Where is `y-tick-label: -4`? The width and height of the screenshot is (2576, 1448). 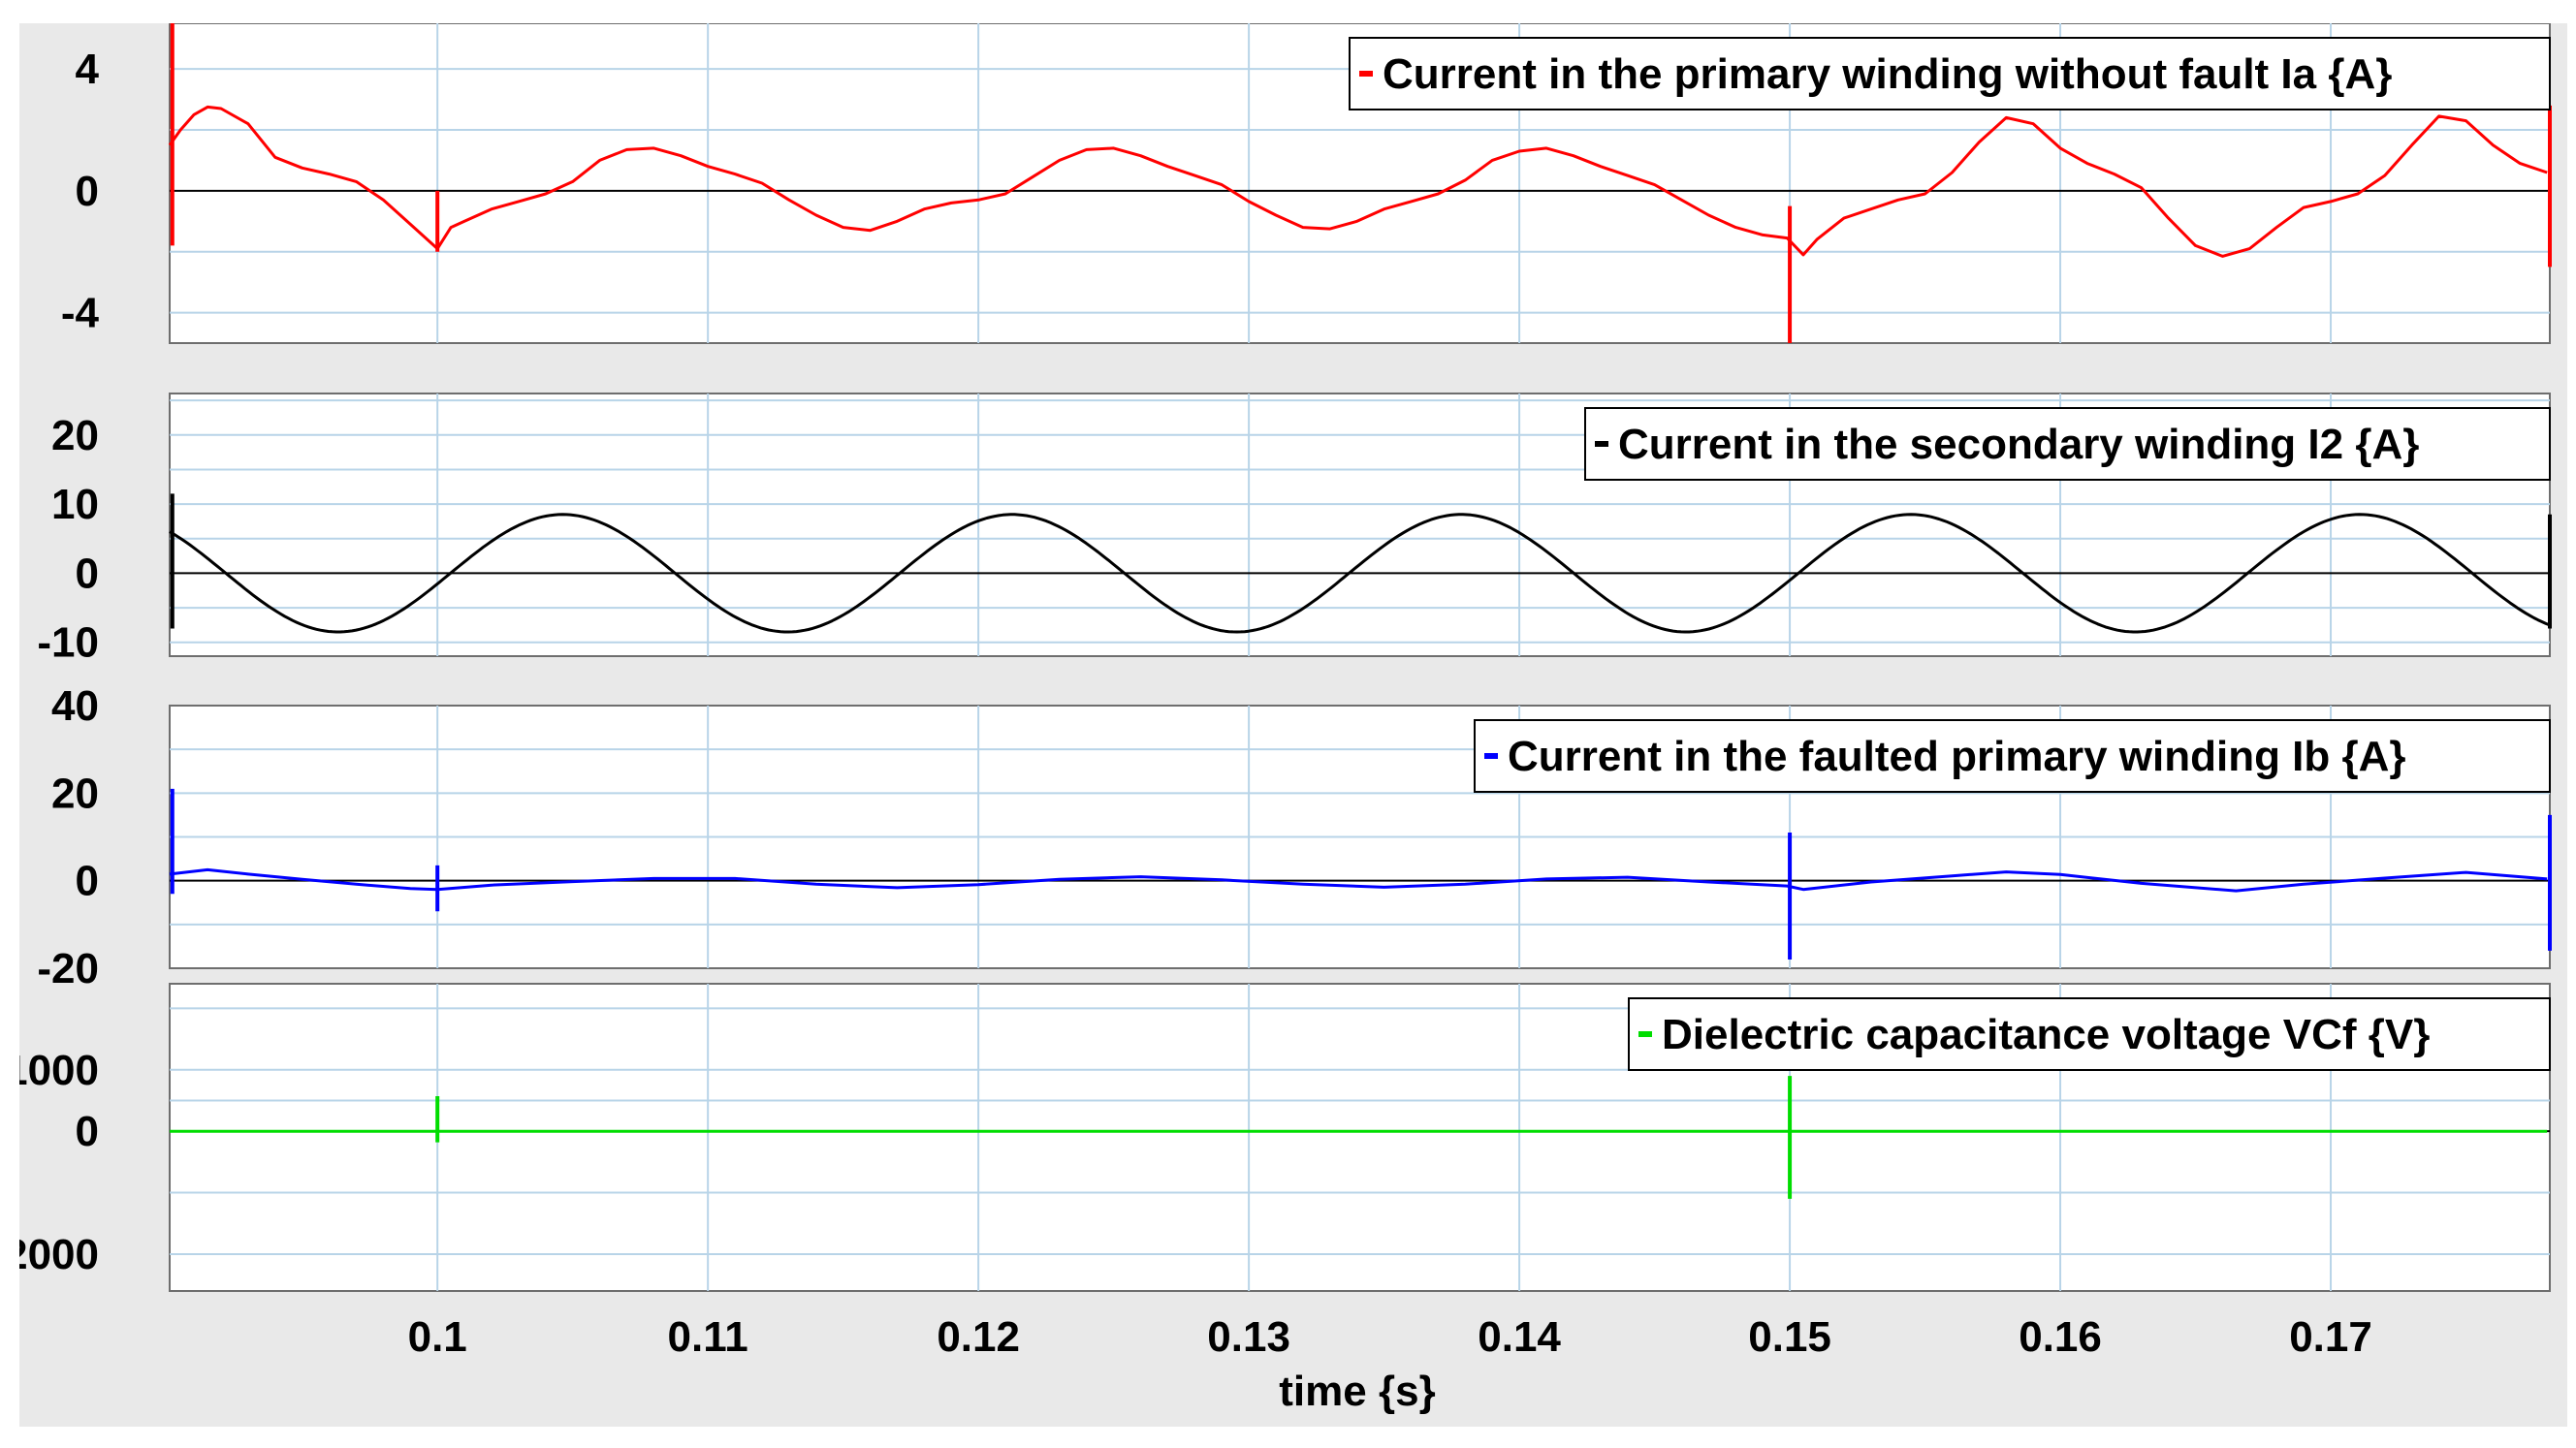
y-tick-label: -4 is located at coordinates (80, 313).